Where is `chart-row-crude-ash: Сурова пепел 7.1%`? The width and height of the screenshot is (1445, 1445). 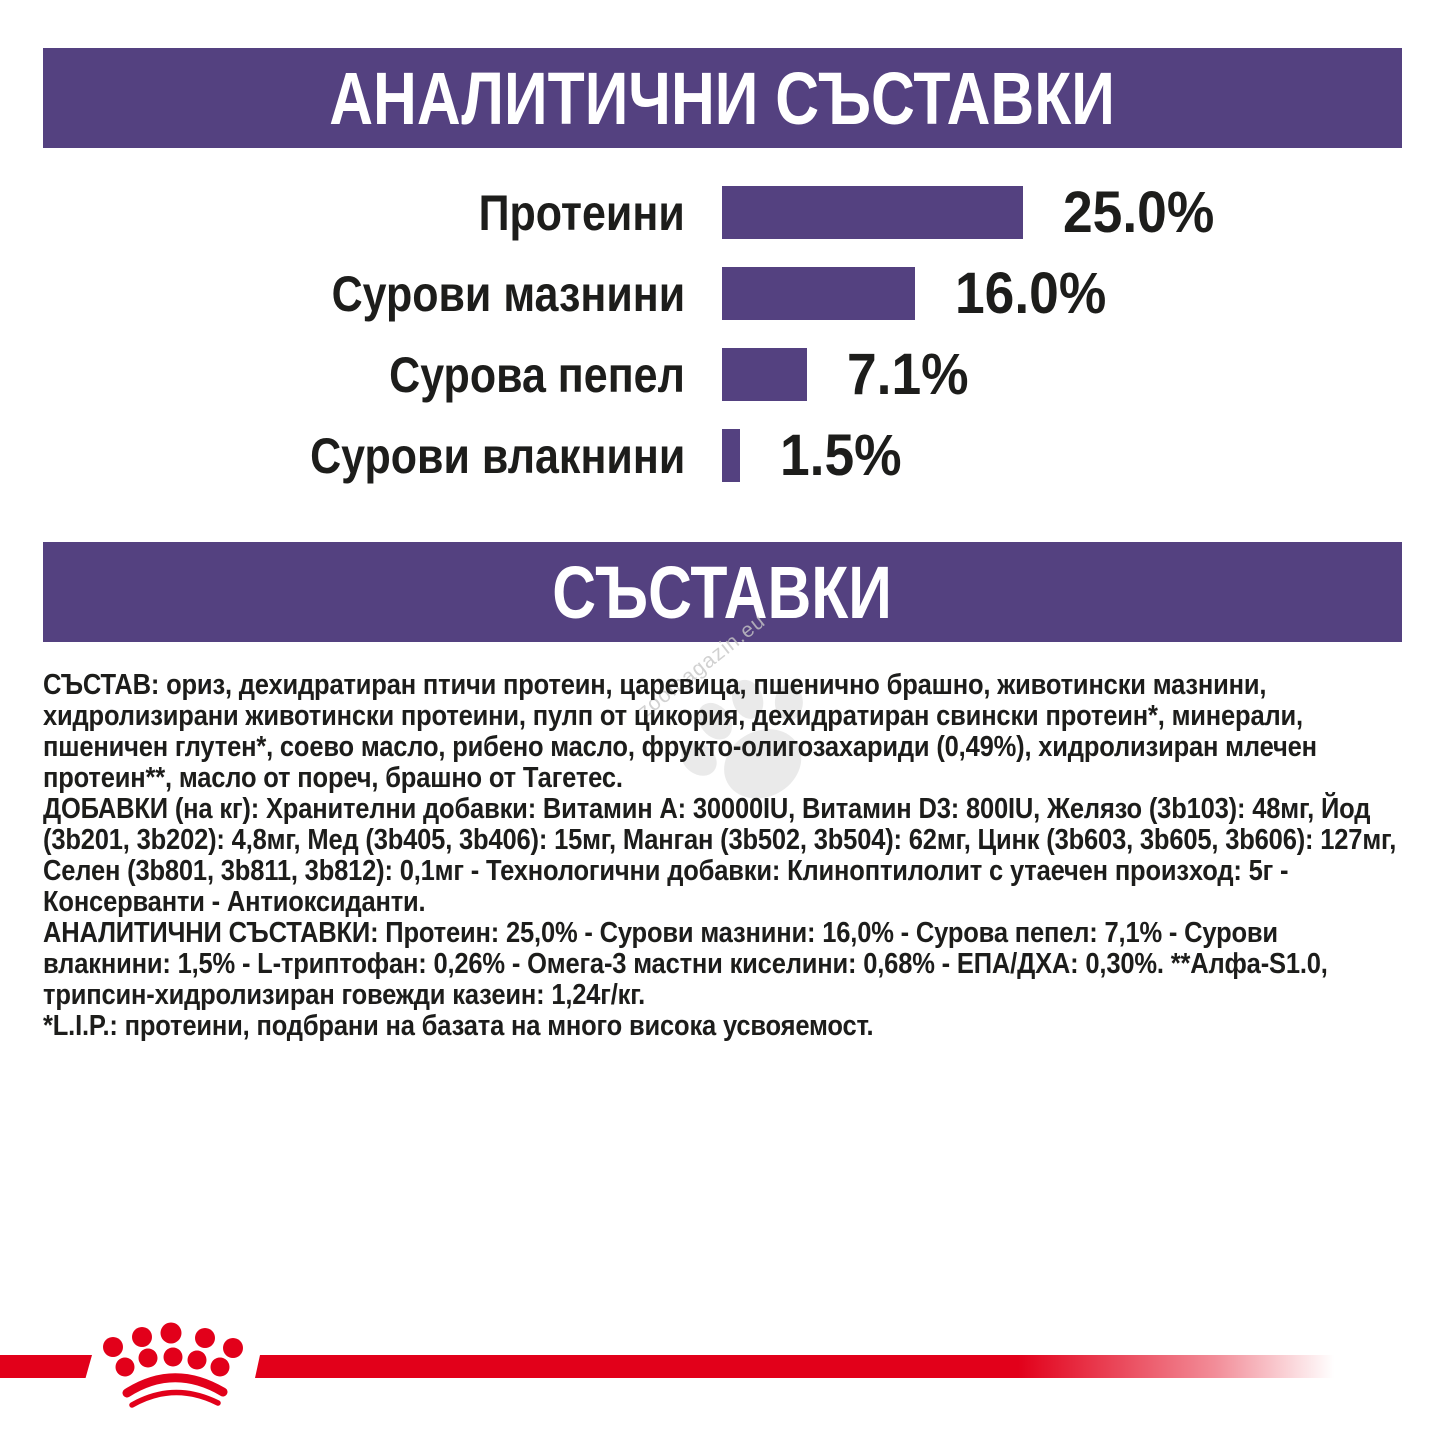 chart-row-crude-ash: Сурова пепел 7.1% is located at coordinates (722, 374).